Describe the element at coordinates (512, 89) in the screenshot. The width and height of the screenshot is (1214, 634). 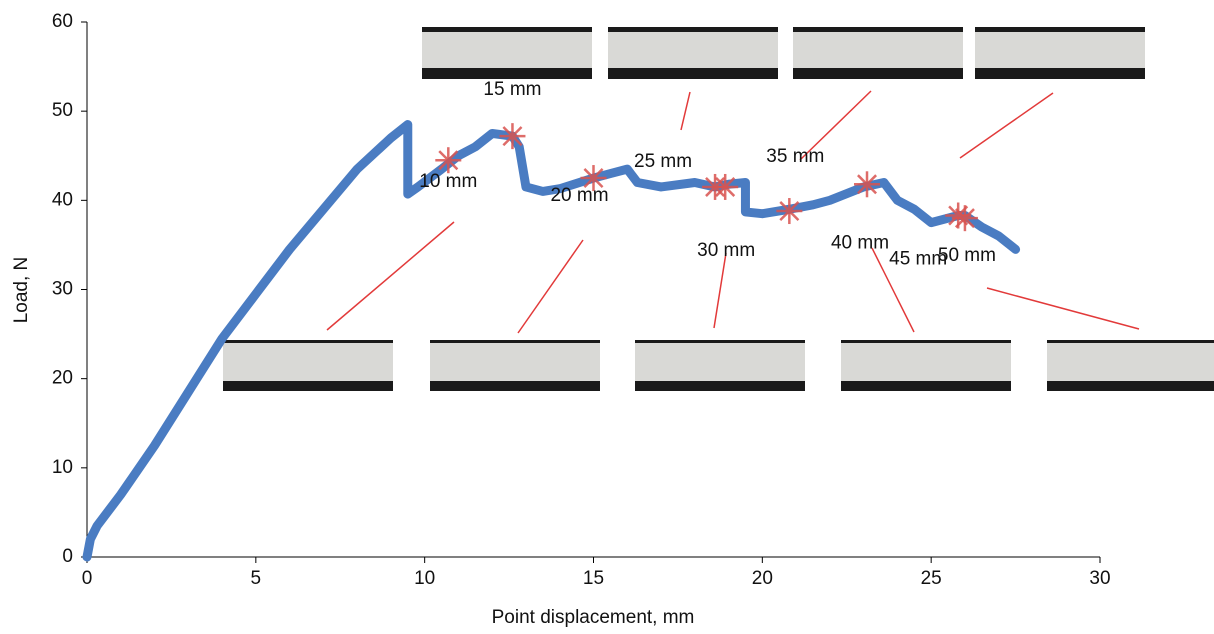
I see `marker-label: 15 mm` at that location.